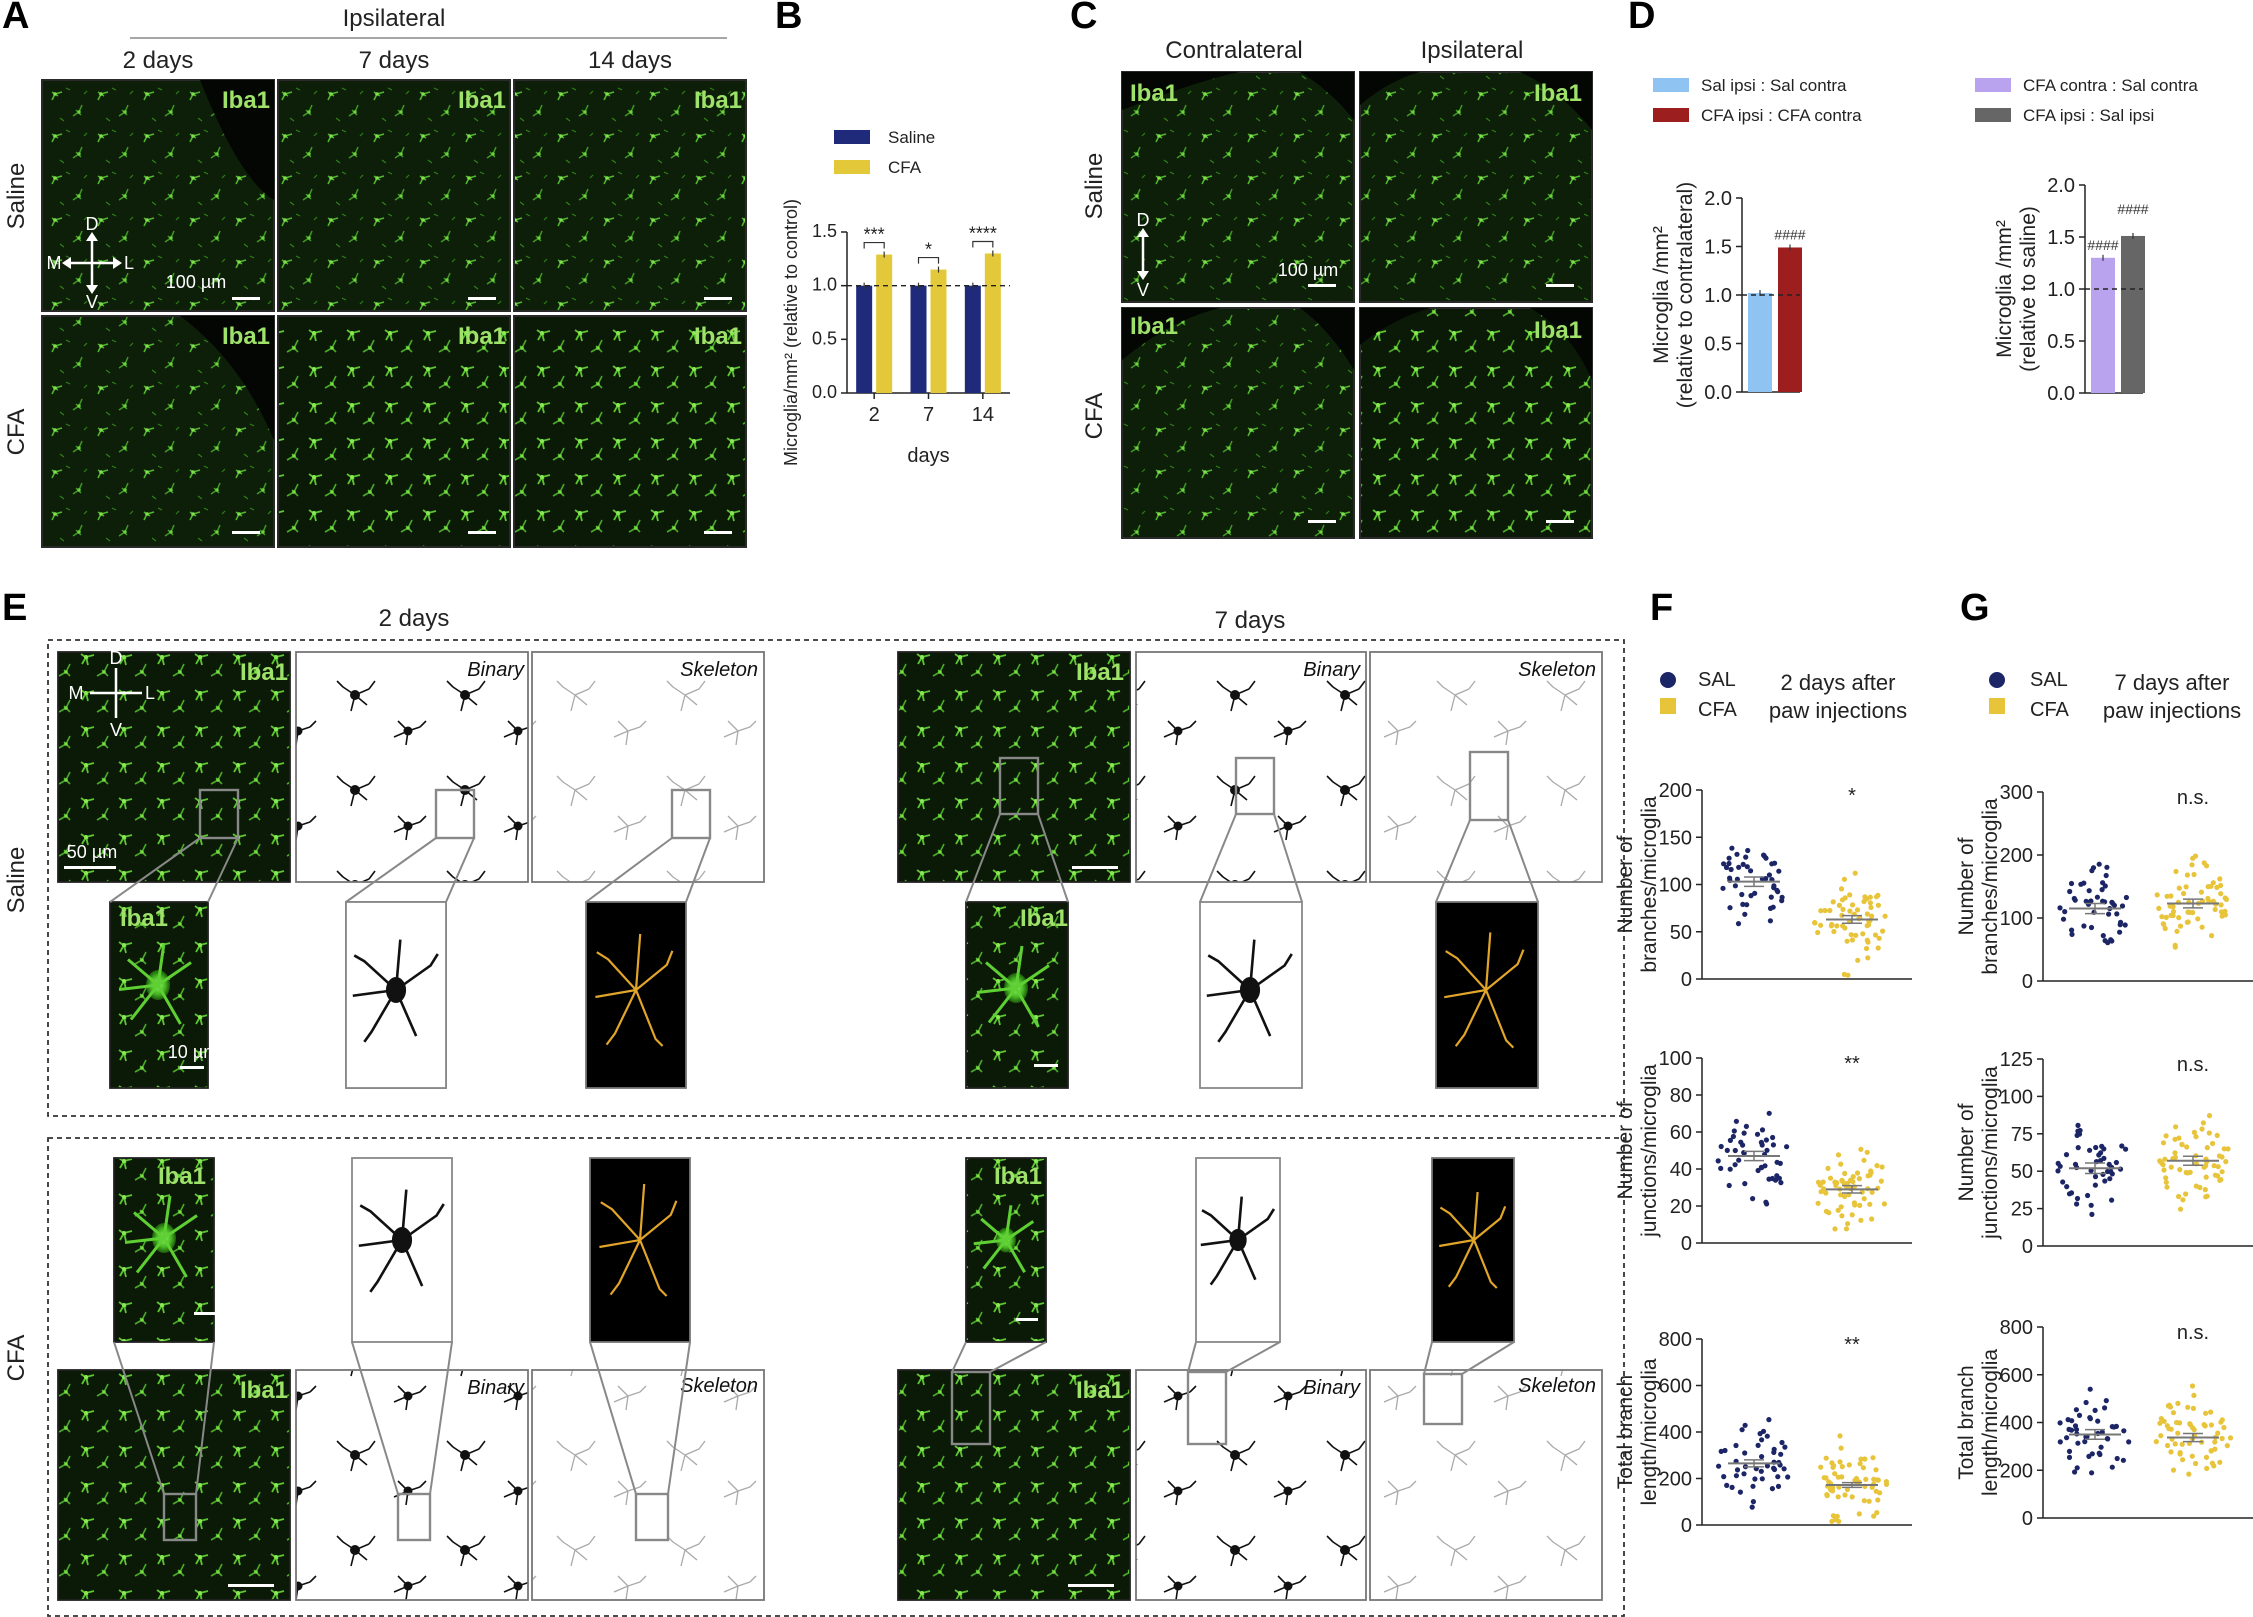 Image resolution: width=2253 pixels, height=1617 pixels. I want to click on c-row-cfa: CFA, so click(1094, 416).